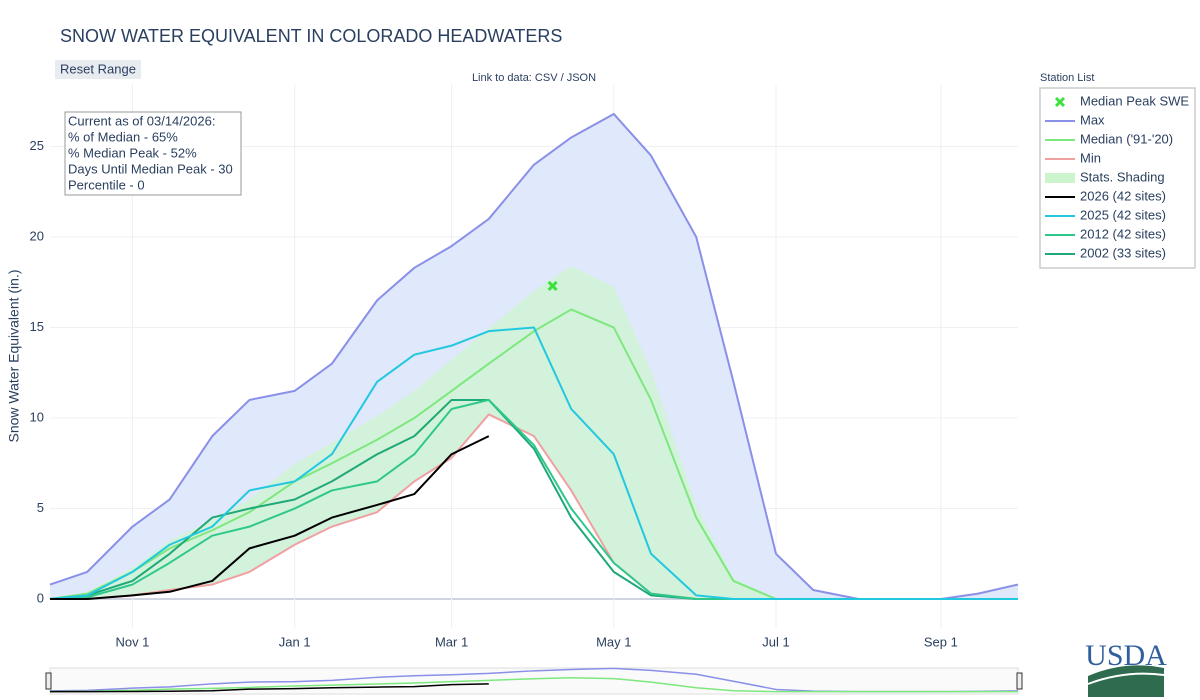 The width and height of the screenshot is (1200, 700). Describe the element at coordinates (1123, 195) in the screenshot. I see `legend-label: 2026 (42 sites)` at that location.